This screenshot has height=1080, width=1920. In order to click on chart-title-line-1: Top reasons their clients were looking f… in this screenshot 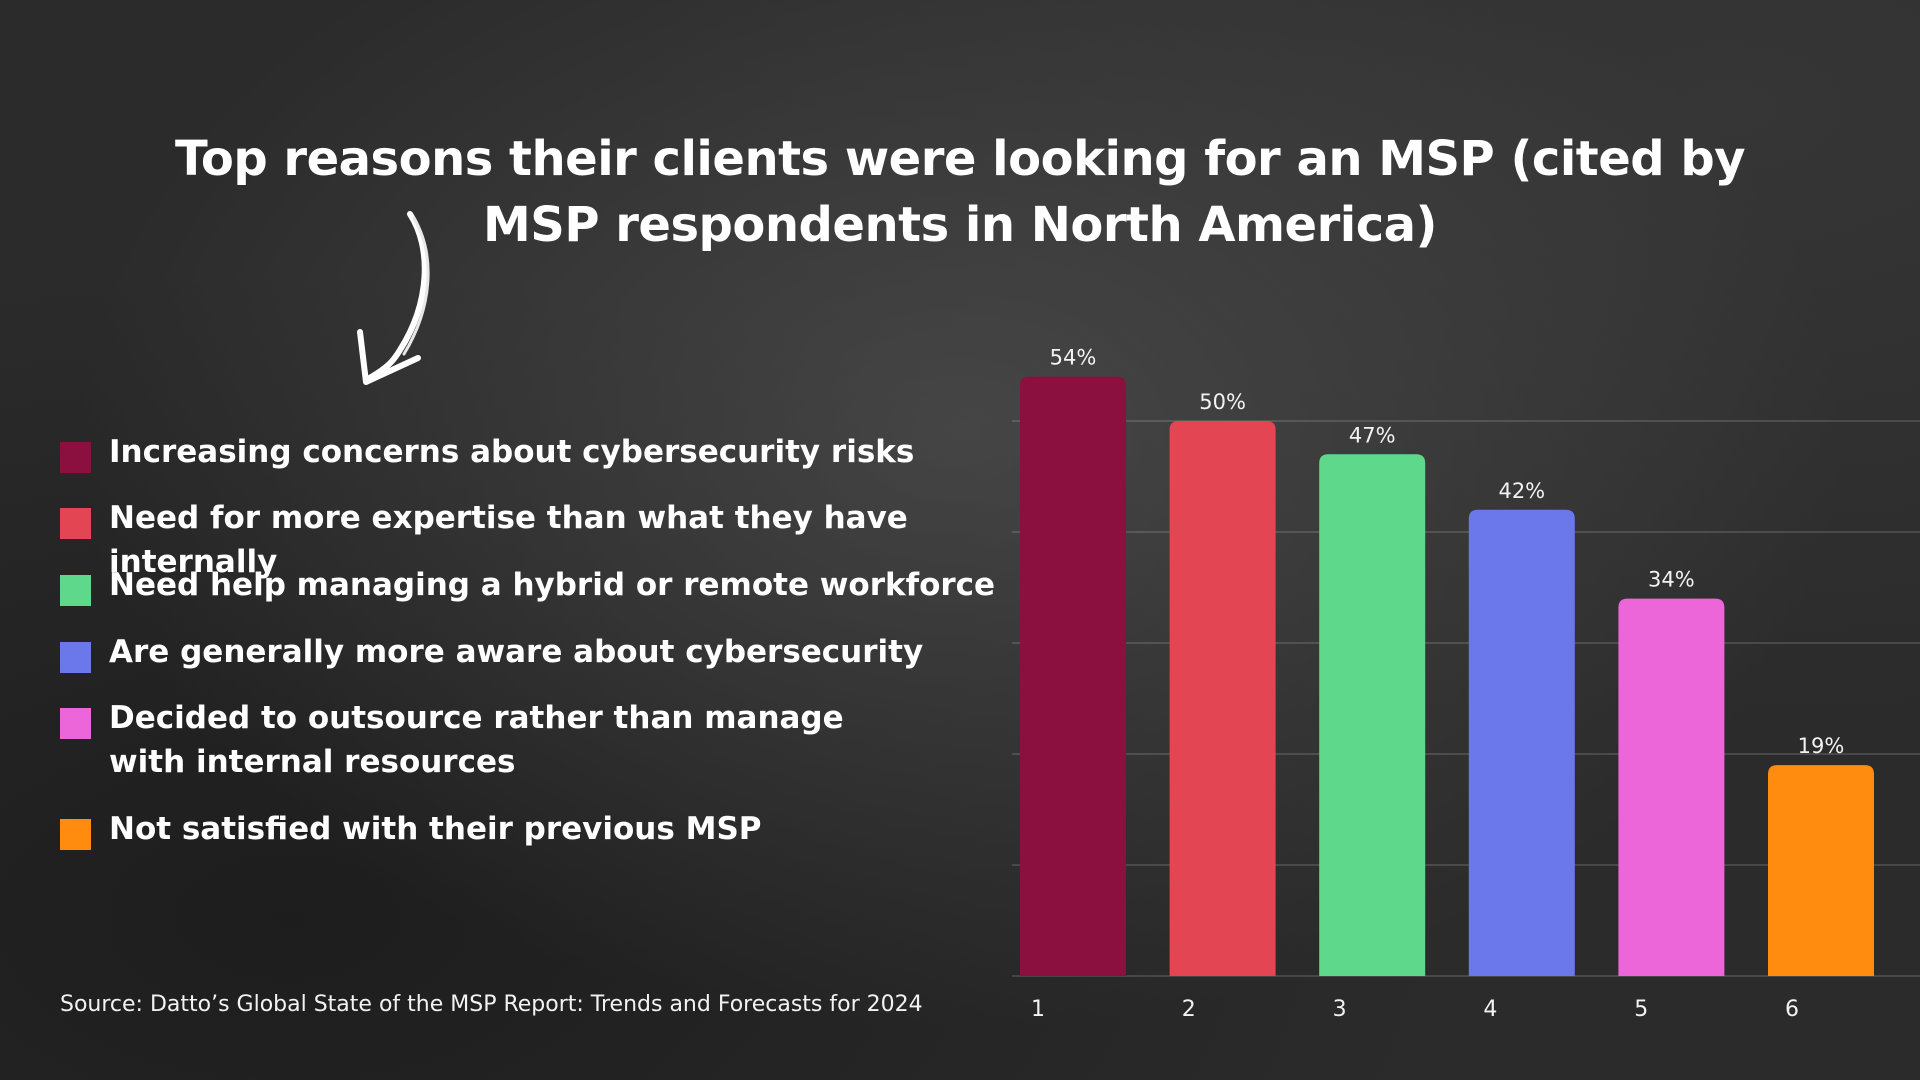, I will do `click(960, 159)`.